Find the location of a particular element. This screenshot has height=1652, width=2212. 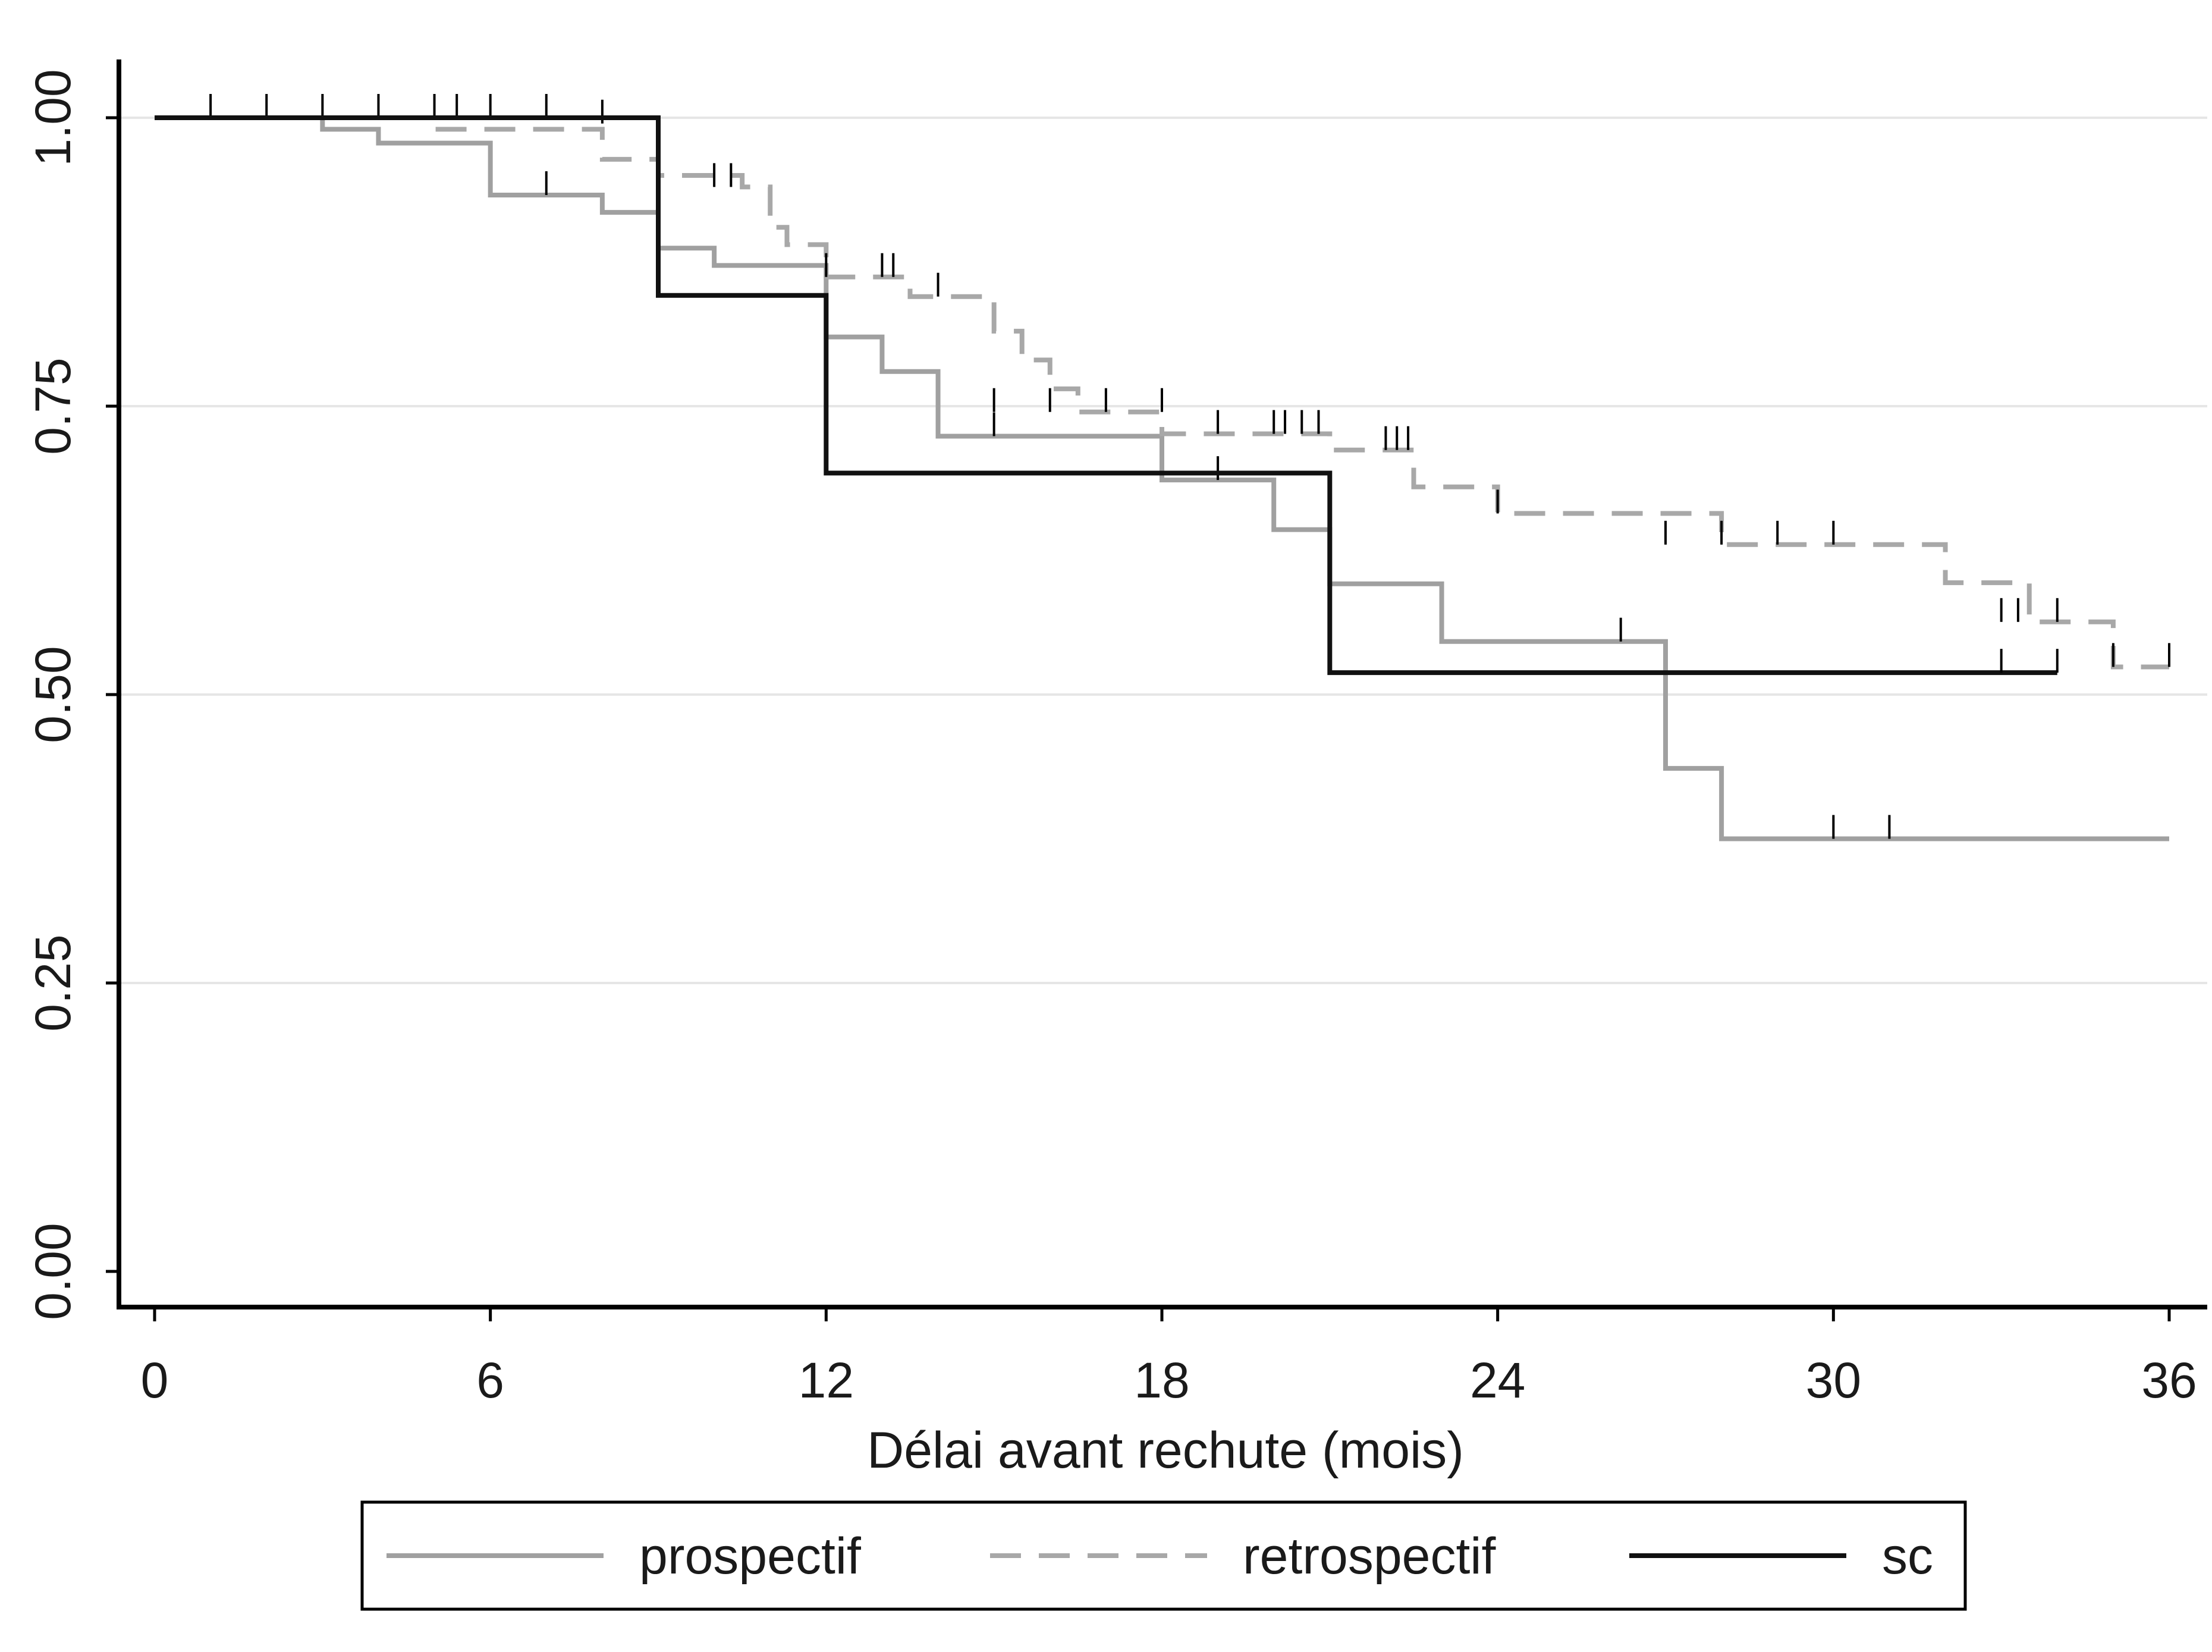

legend-label-retrospectif: retrospectif is located at coordinates (1369, 1556).